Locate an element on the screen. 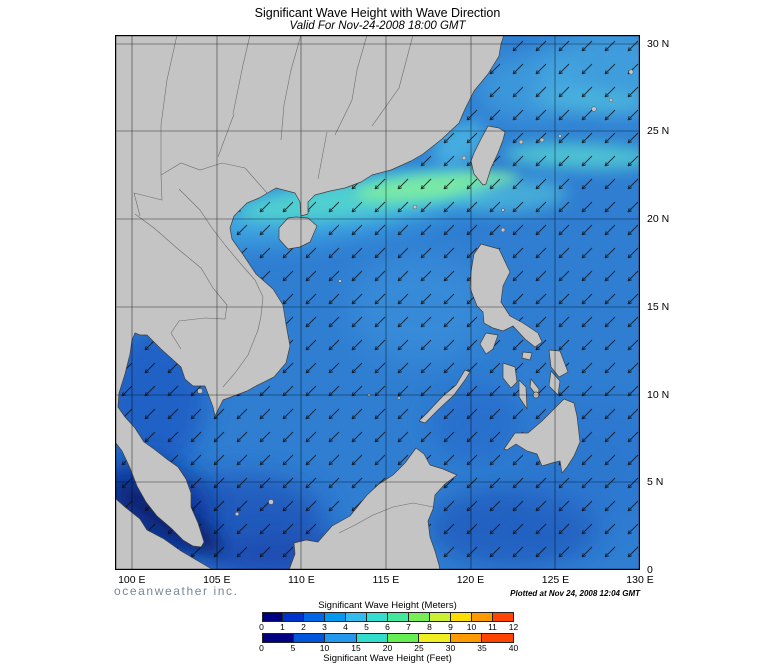 Image resolution: width=775 pixels, height=665 pixels. latitude-axis: 0 5 N 10 N 15 N 20 N 25 N 30 N is located at coordinates (669, 305).